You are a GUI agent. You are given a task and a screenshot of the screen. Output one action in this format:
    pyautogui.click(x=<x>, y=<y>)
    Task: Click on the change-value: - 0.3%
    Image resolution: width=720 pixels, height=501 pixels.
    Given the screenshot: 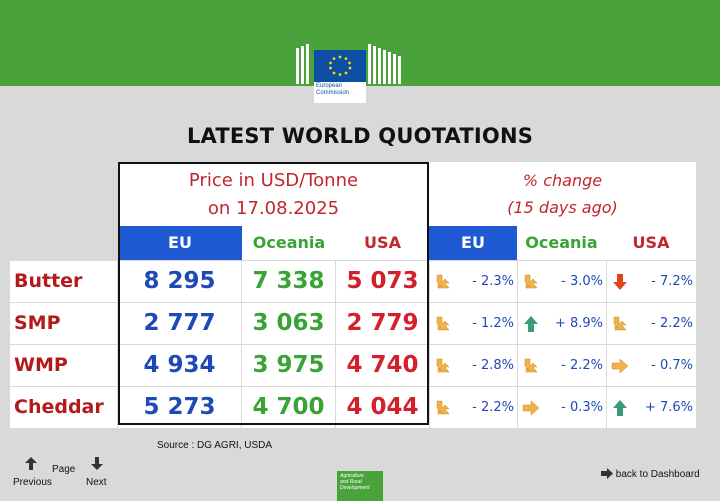 What is the action you would take?
    pyautogui.click(x=582, y=407)
    